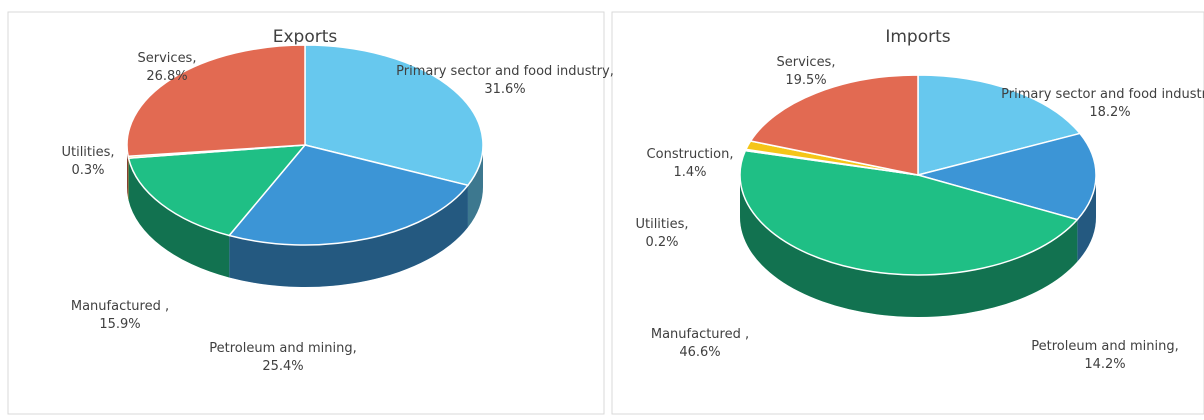  I want to click on slice-value-label: 19.5%, so click(805, 80).